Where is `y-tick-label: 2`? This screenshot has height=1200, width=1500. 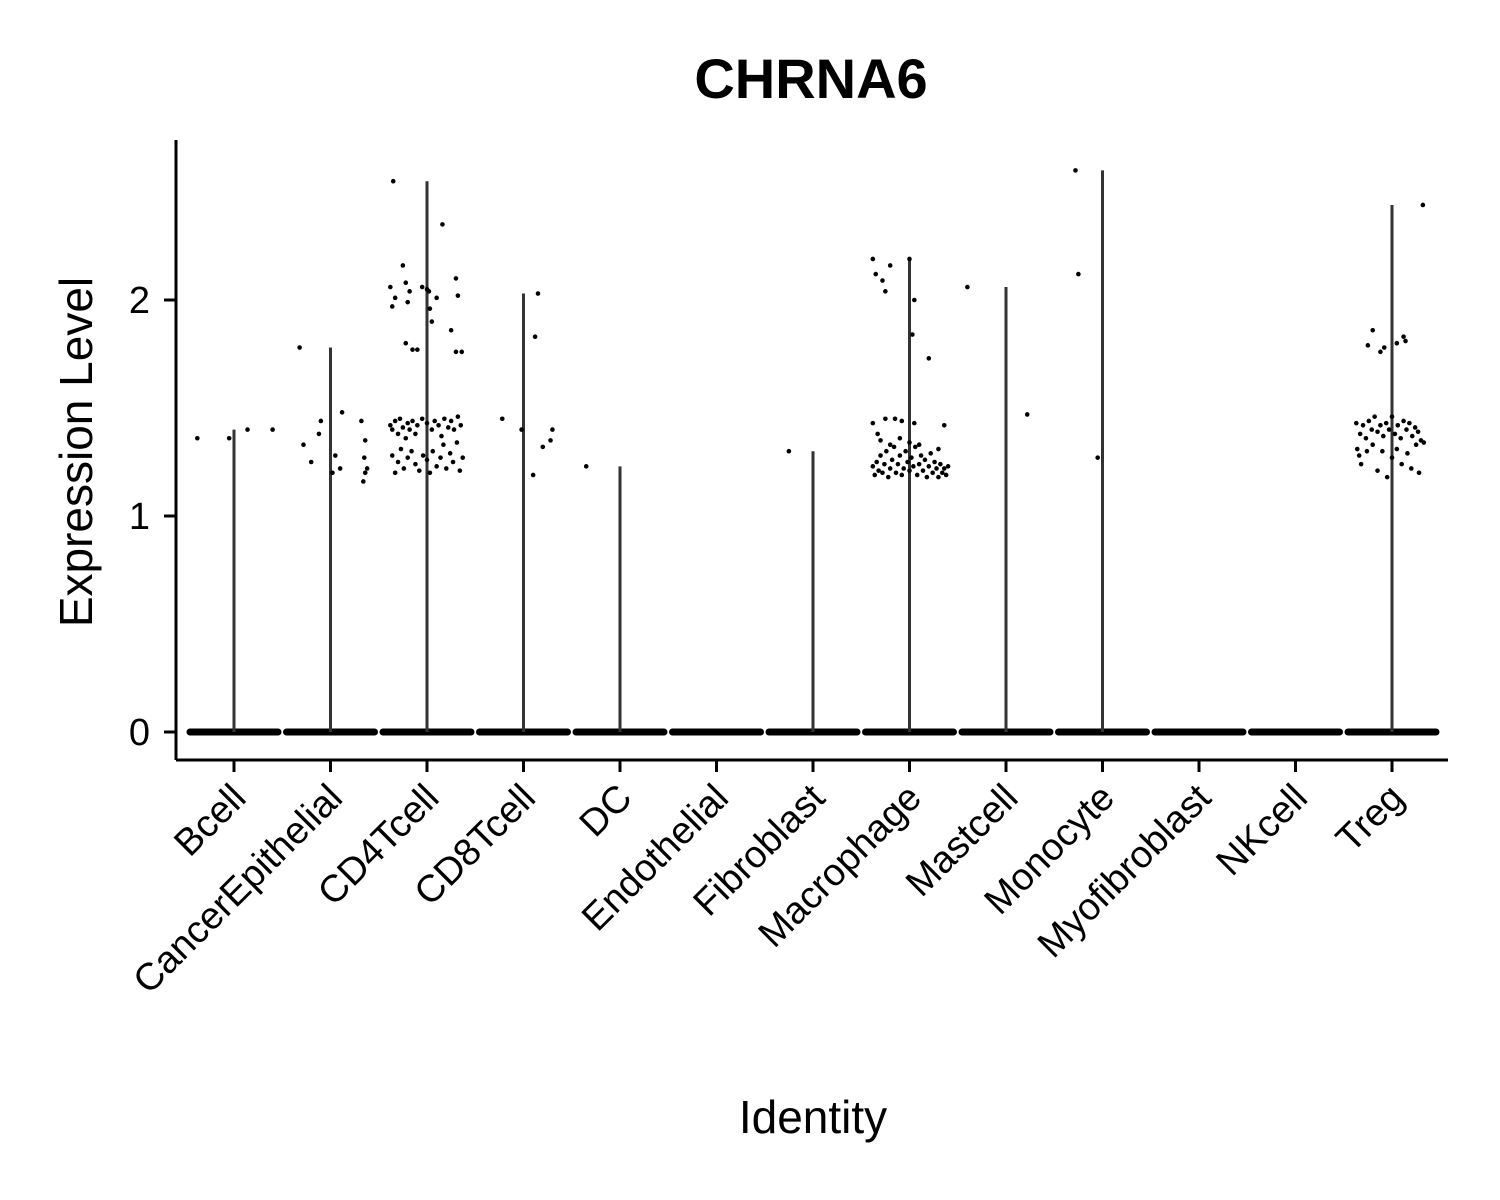
y-tick-label: 2 is located at coordinates (139, 301).